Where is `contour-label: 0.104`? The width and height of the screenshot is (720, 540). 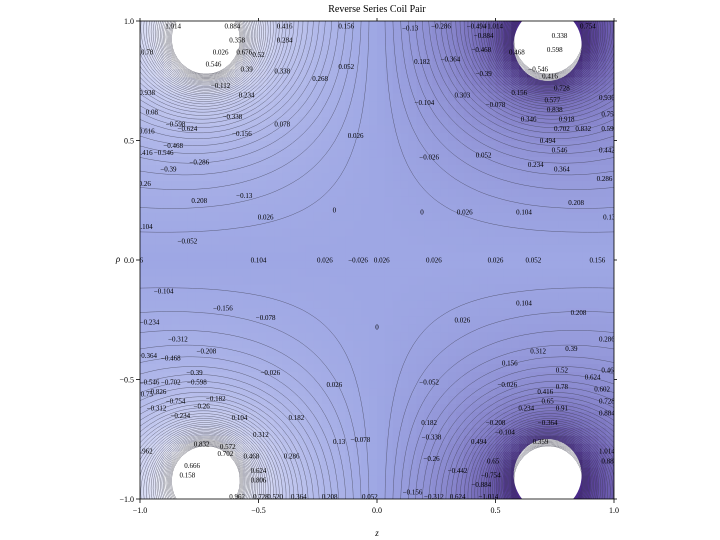
contour-label: 0.104 is located at coordinates (524, 213).